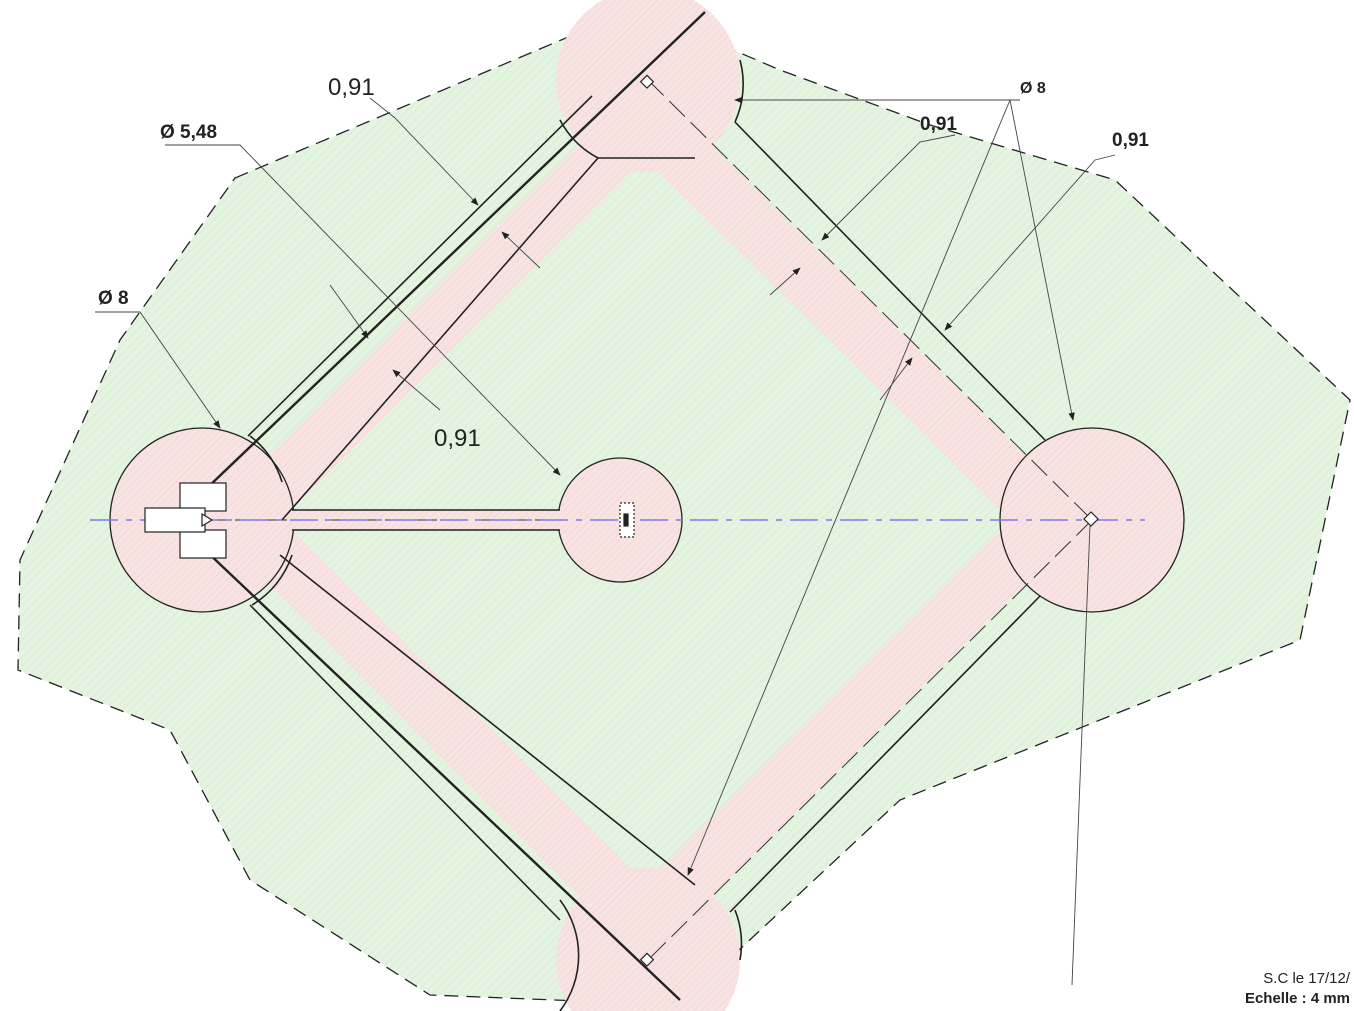  What do you see at coordinates (351, 87) in the screenshot?
I see `dim-foul-line-width: 0,91` at bounding box center [351, 87].